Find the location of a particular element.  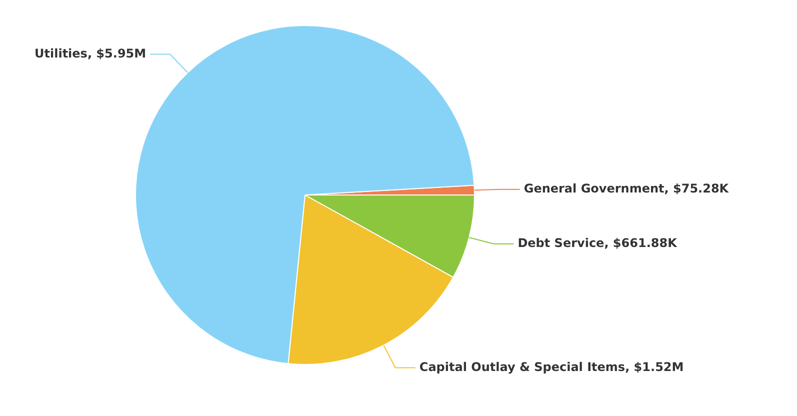

slice-label: General Government, $75.28K is located at coordinates (627, 189).